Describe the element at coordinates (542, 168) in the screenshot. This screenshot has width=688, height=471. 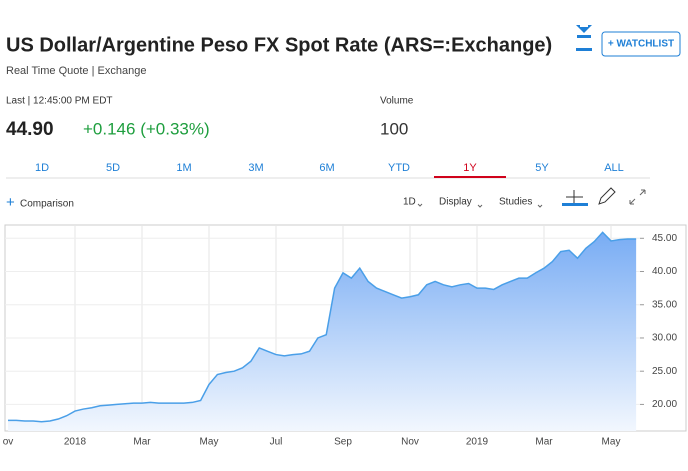
I see `tab: 5Y` at that location.